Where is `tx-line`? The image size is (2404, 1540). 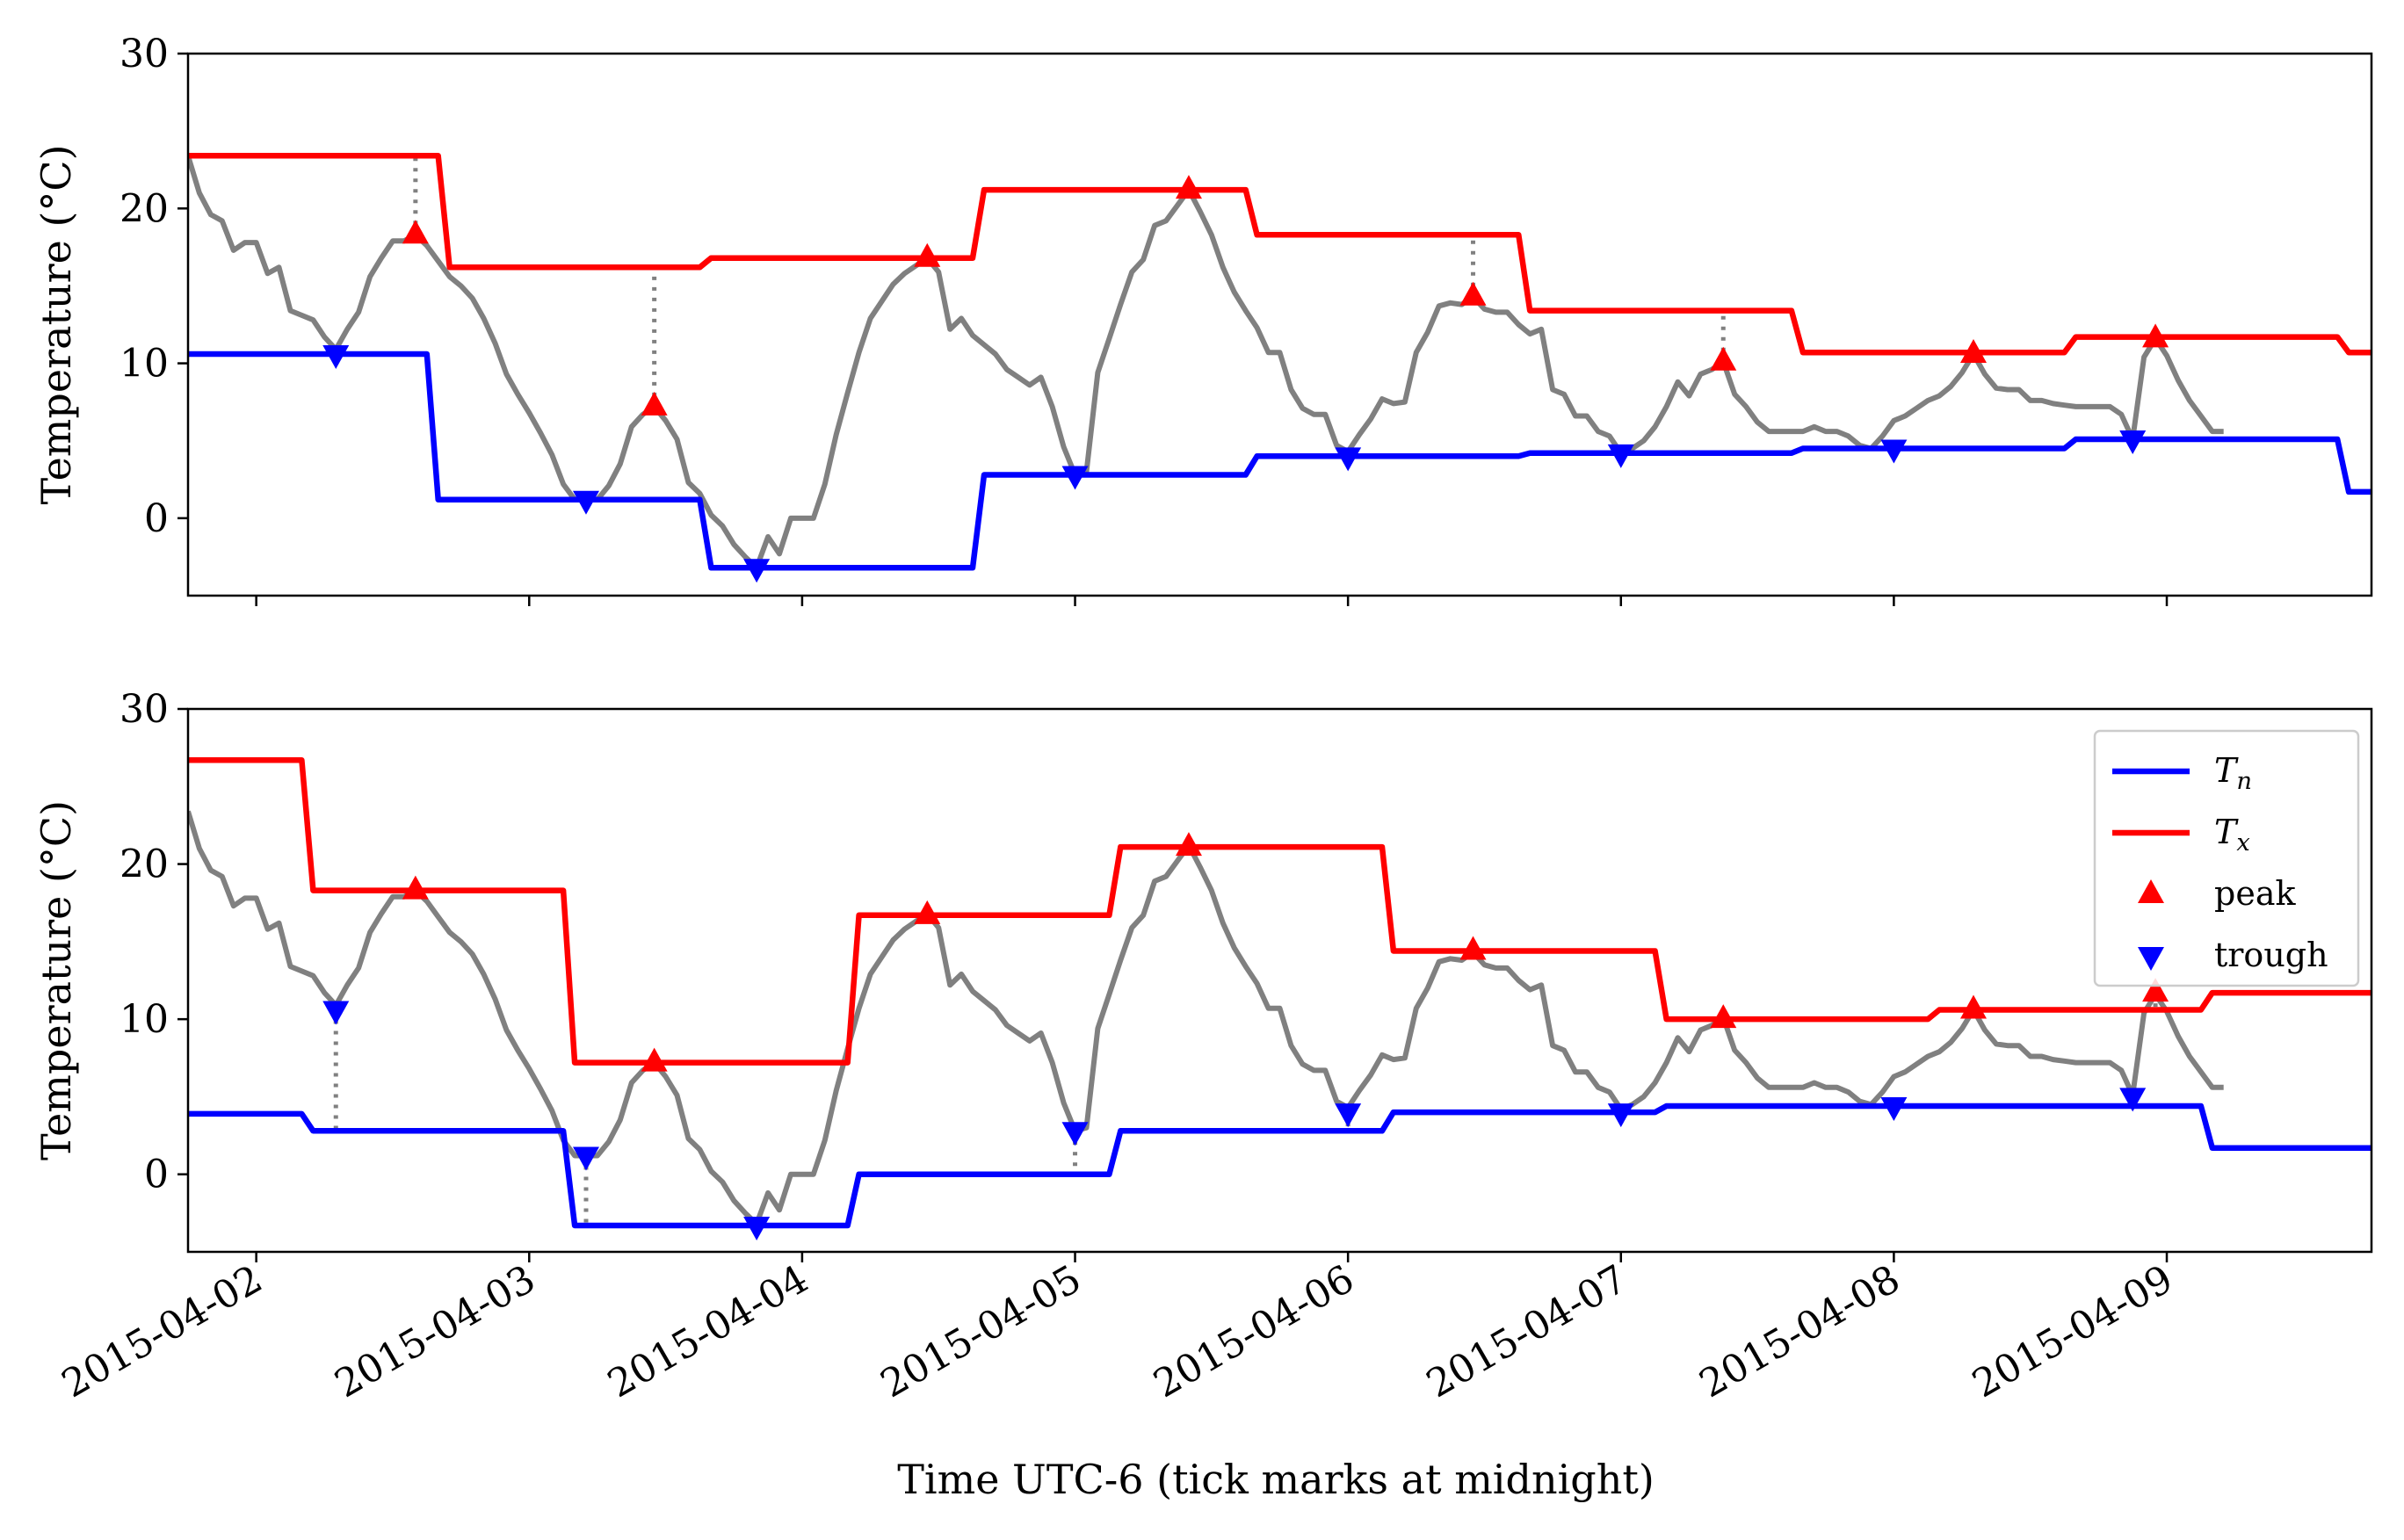
tx-line is located at coordinates (1280, 254).